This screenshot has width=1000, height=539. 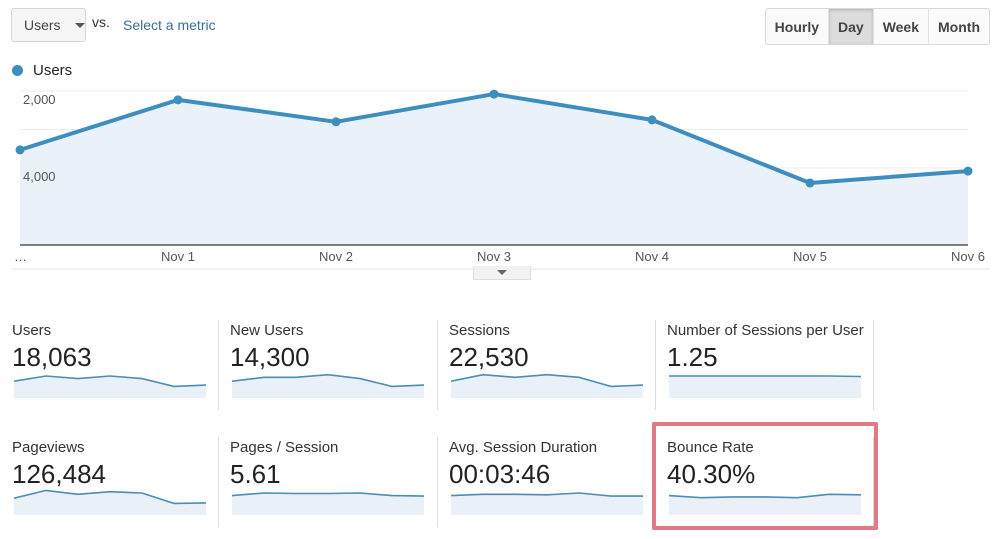 I want to click on x-tick-label: Nov 3, so click(x=494, y=256).